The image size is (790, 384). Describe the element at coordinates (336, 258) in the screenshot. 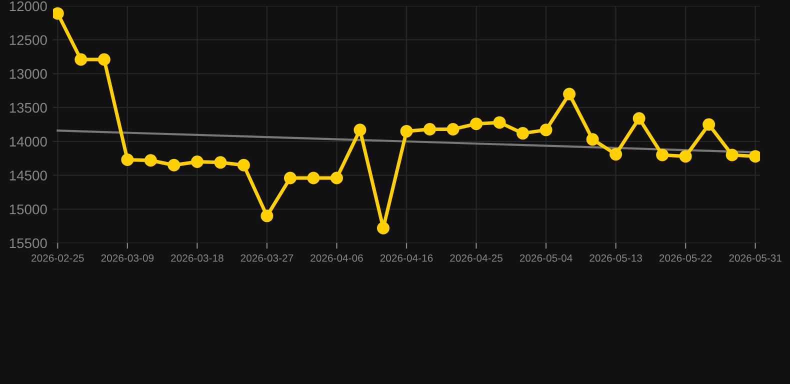

I see `x-tick-label: 2026-04-06` at that location.